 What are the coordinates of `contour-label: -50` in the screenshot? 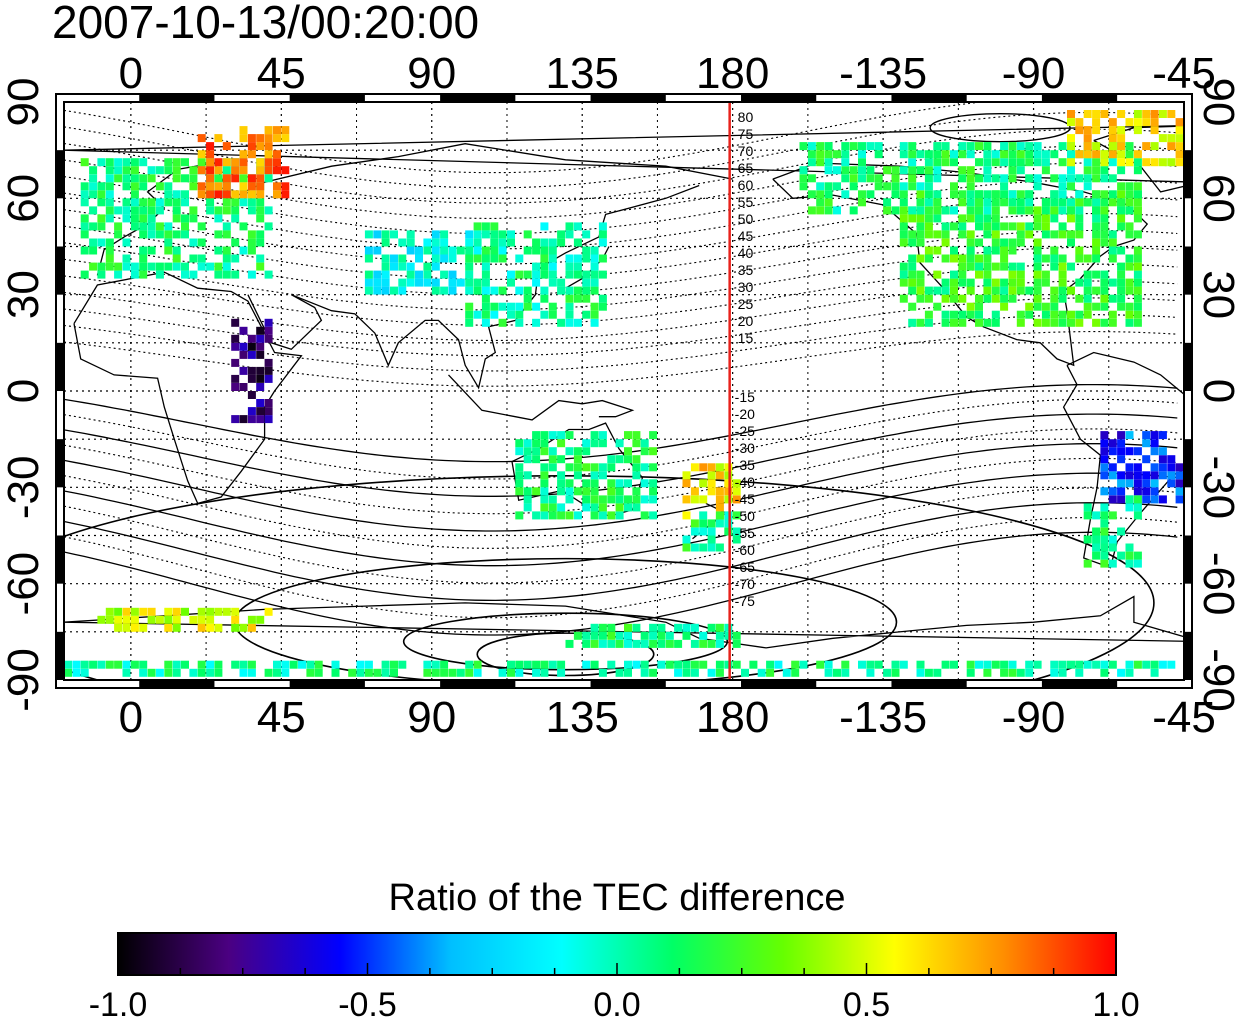 It's located at (745, 516).